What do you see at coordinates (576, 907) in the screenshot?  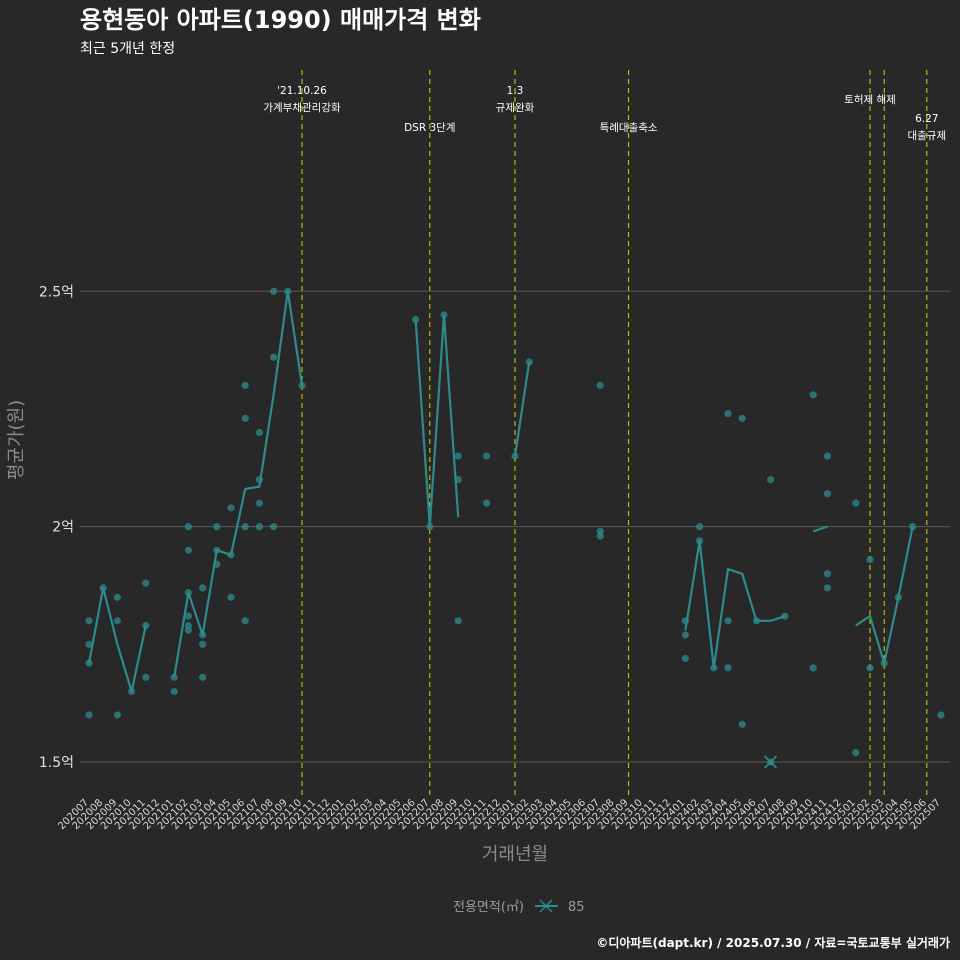 I see `legend-label: 85` at bounding box center [576, 907].